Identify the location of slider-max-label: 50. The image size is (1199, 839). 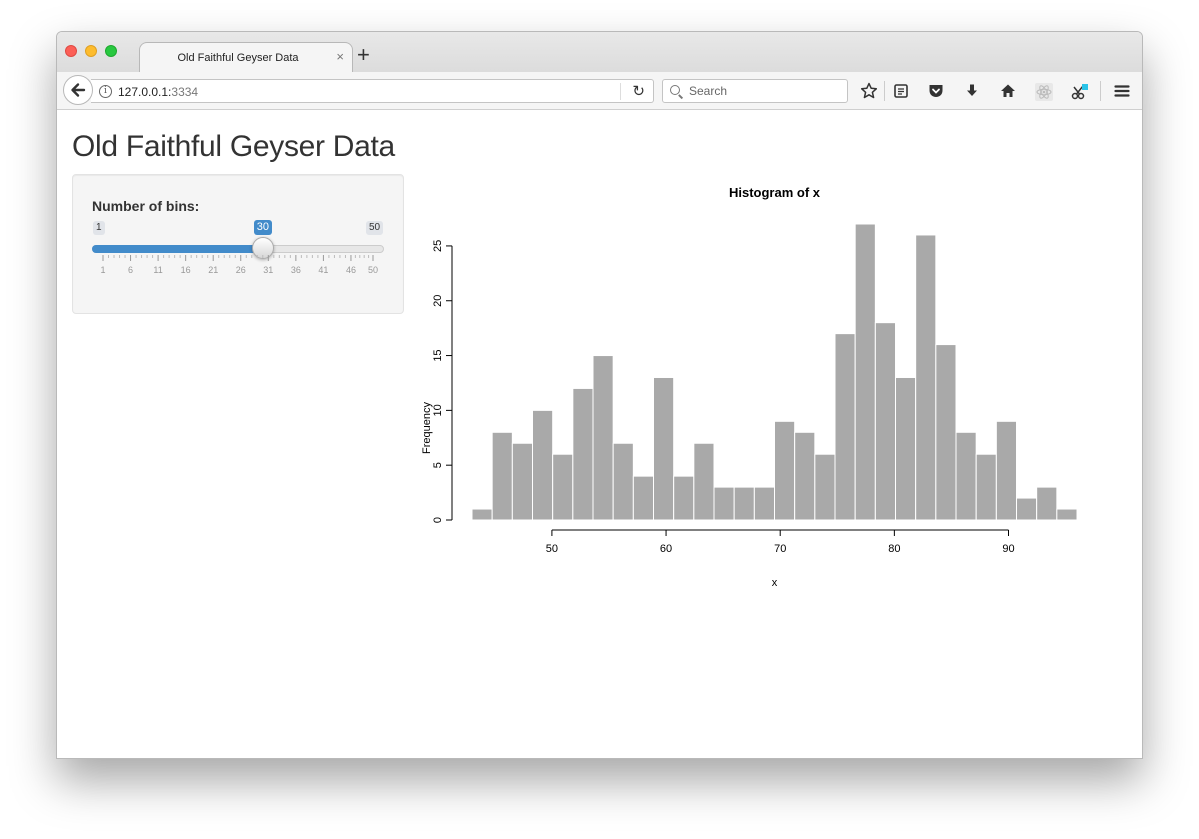
(375, 228).